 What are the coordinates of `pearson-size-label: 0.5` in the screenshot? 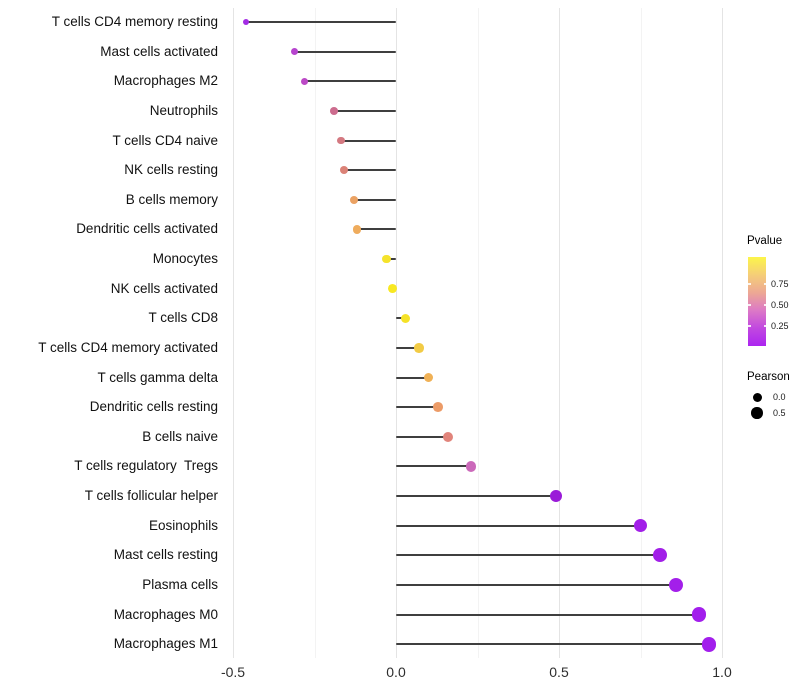 It's located at (779, 413).